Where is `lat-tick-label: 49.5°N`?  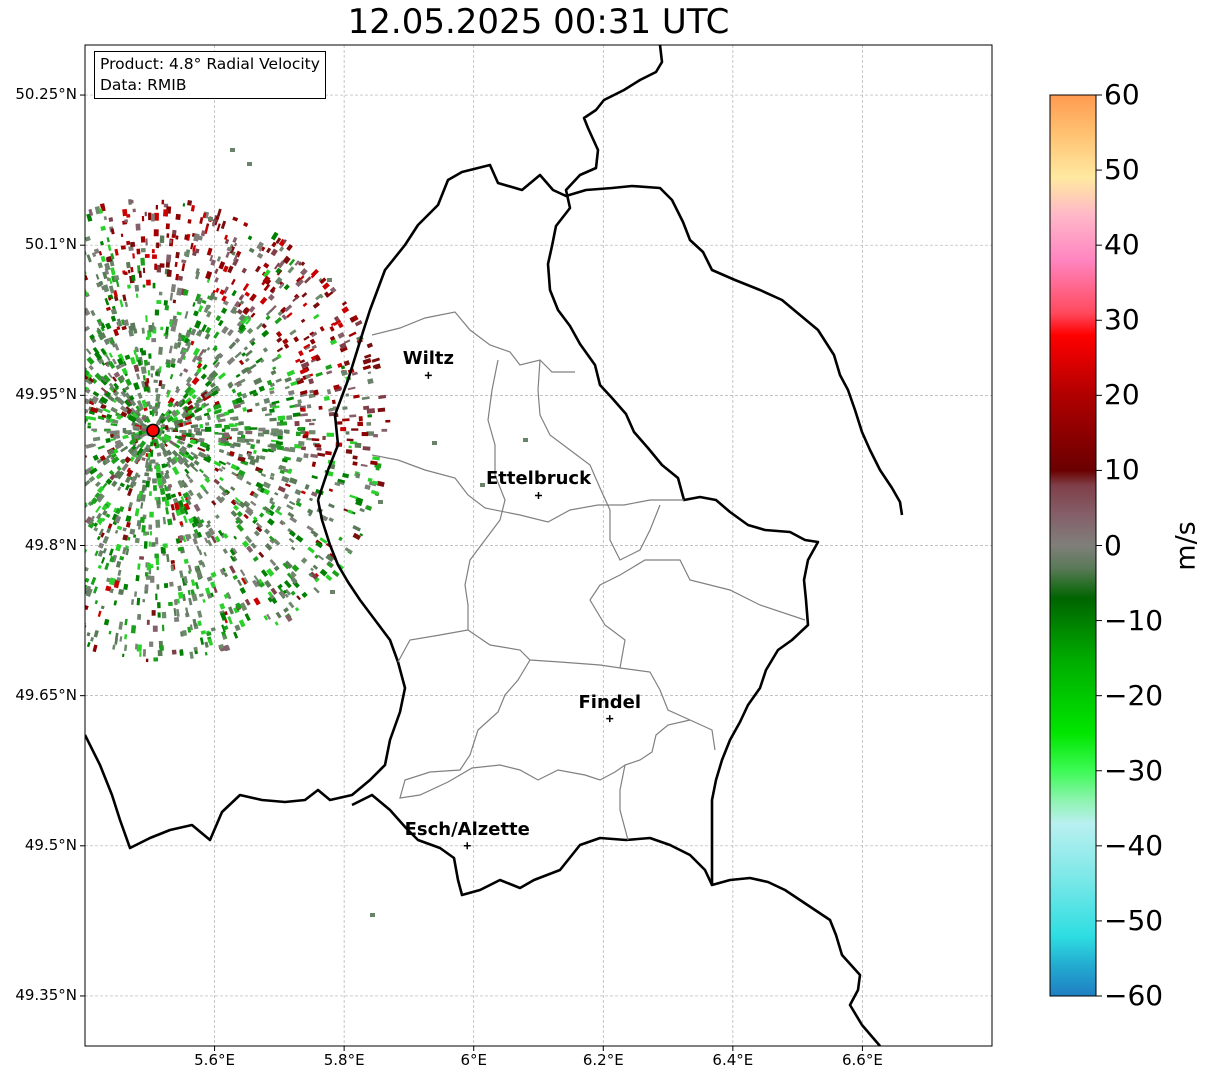 lat-tick-label: 49.5°N is located at coordinates (50, 844).